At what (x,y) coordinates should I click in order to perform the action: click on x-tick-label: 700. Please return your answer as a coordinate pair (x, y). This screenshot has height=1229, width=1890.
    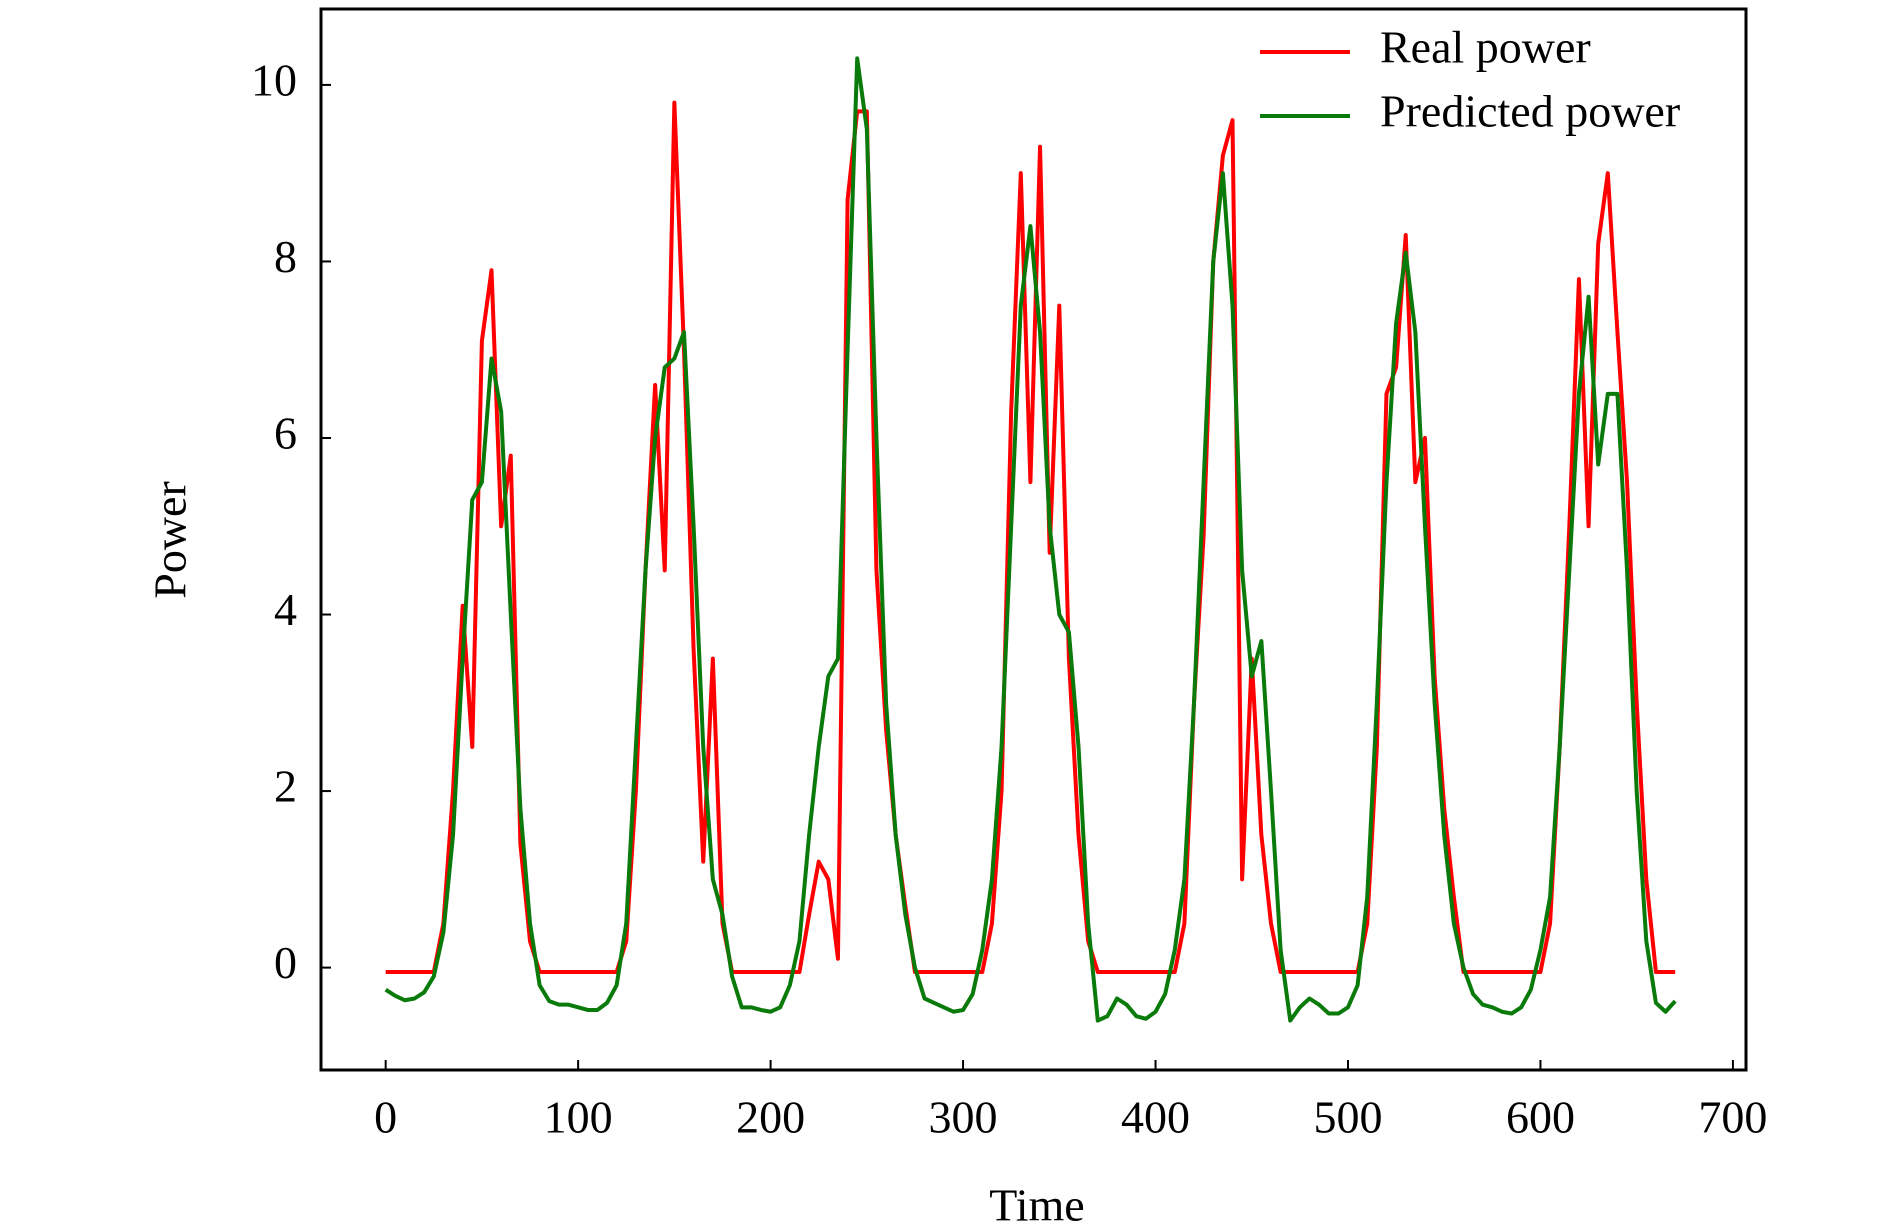
    Looking at the image, I should click on (1732, 1117).